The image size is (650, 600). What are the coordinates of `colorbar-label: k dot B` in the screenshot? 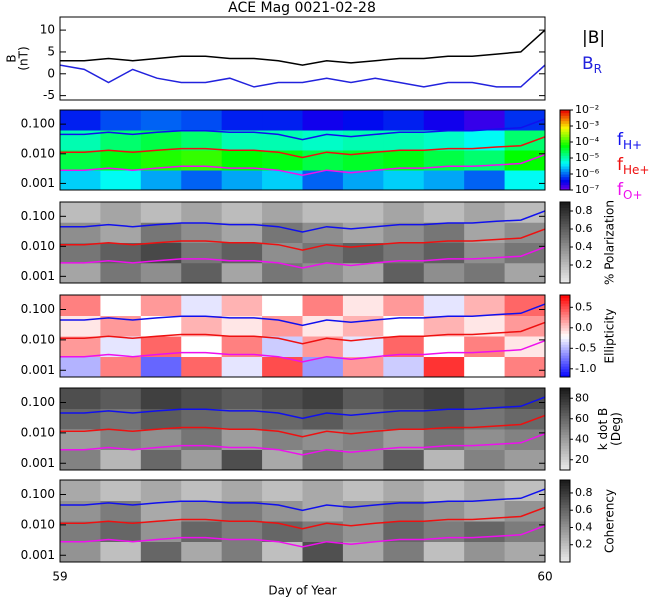 It's located at (603, 429).